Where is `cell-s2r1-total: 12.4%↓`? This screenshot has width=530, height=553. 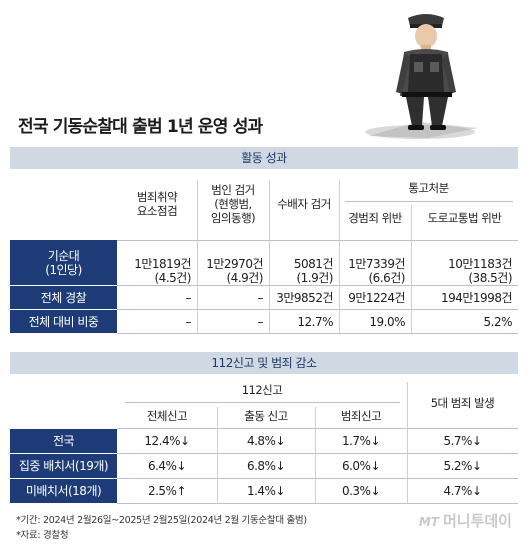
cell-s2r1-total: 12.4%↓ is located at coordinates (167, 441).